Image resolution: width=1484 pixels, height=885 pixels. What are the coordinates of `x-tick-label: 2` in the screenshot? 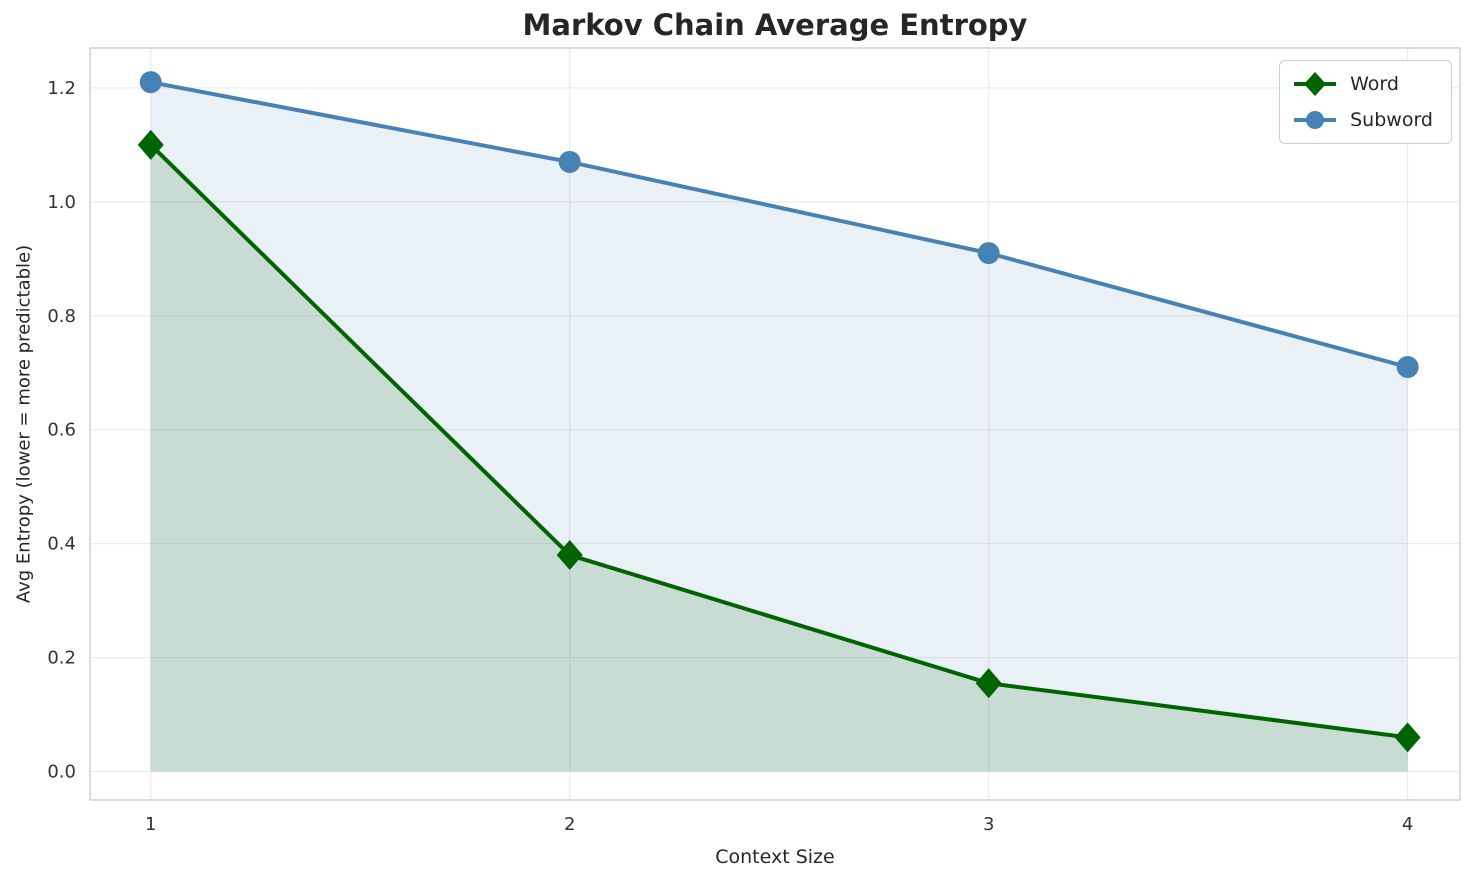 It's located at (569, 824).